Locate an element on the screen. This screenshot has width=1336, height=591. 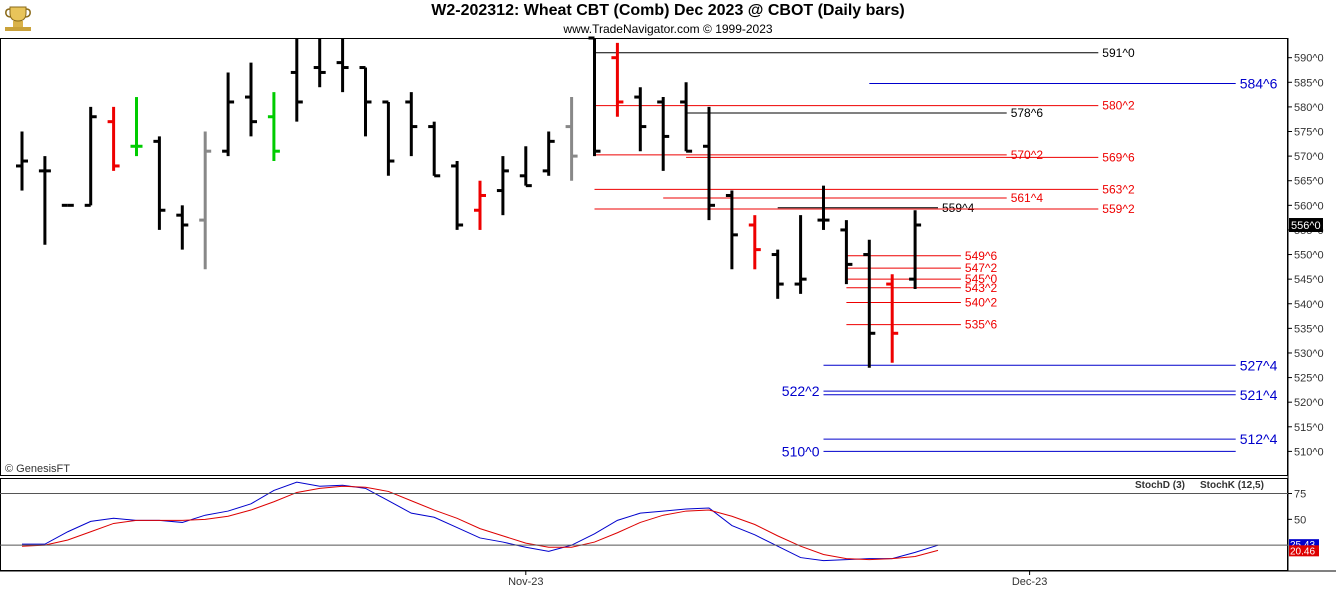
price-tick-label: 520^0 is located at coordinates (1309, 403).